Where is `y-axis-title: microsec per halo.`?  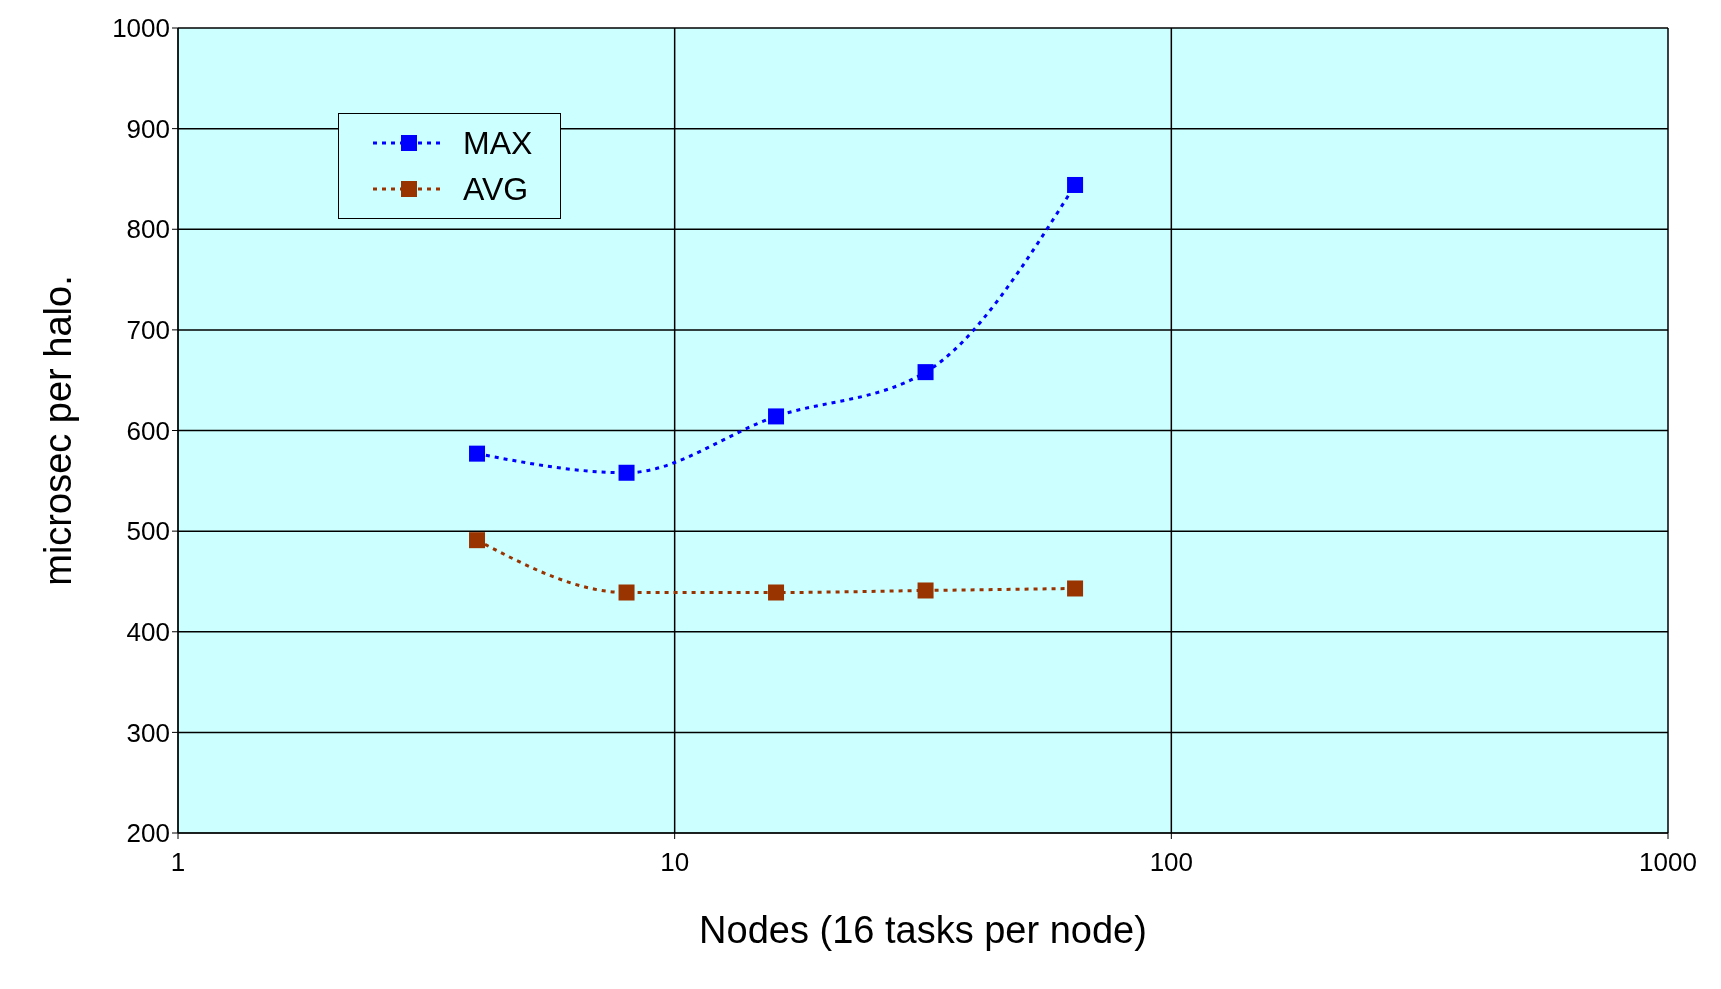
y-axis-title: microsec per halo. is located at coordinates (58, 430).